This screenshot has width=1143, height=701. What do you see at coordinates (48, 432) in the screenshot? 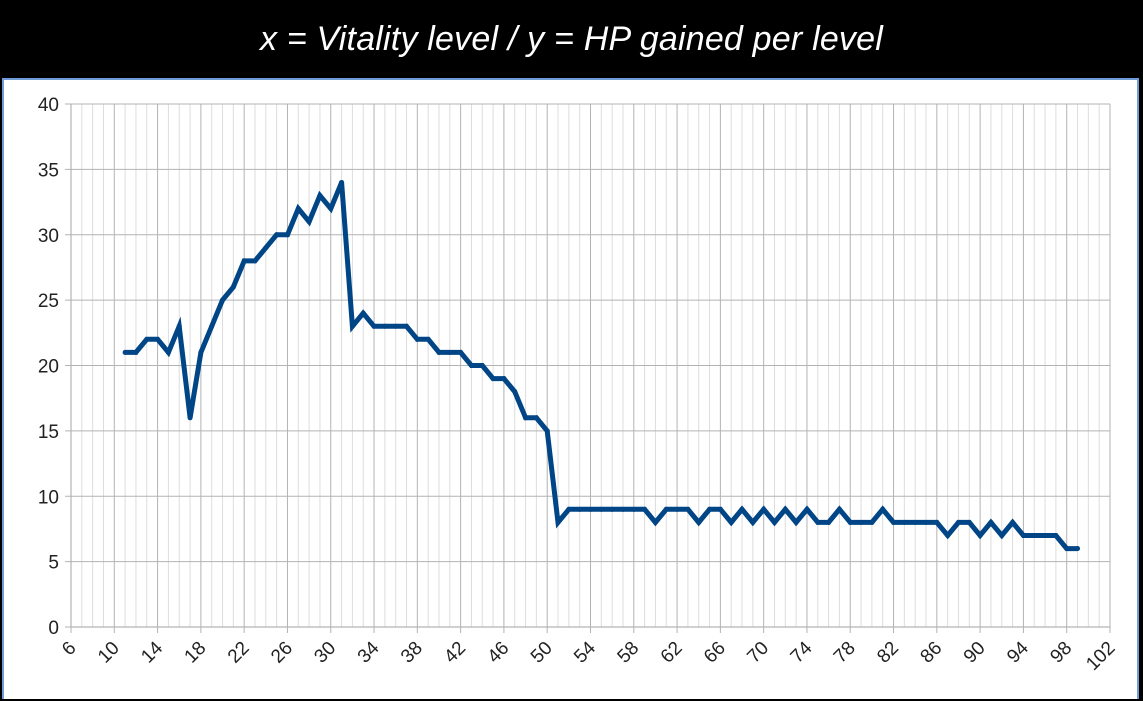
I see `y-tick-label: 15` at bounding box center [48, 432].